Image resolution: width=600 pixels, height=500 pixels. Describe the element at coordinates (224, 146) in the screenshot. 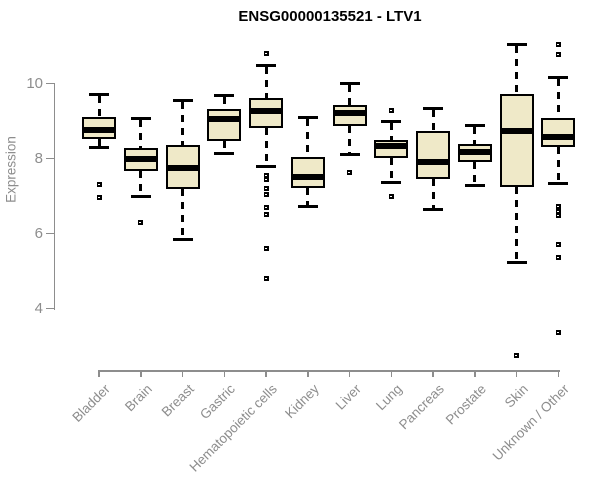

I see `whisker-lower-gastric` at that location.